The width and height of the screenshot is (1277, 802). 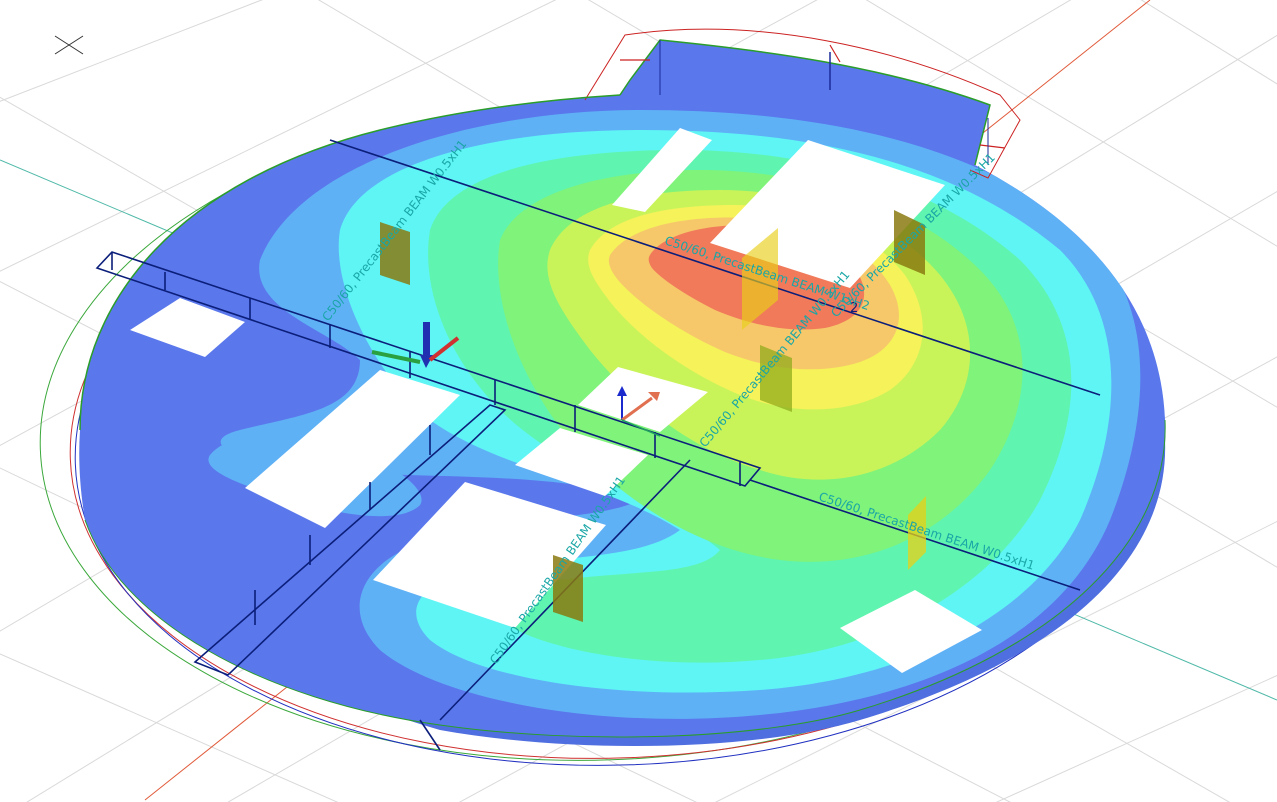 What do you see at coordinates (639, 411) in the screenshot?
I see `coordinate-system-icon` at bounding box center [639, 411].